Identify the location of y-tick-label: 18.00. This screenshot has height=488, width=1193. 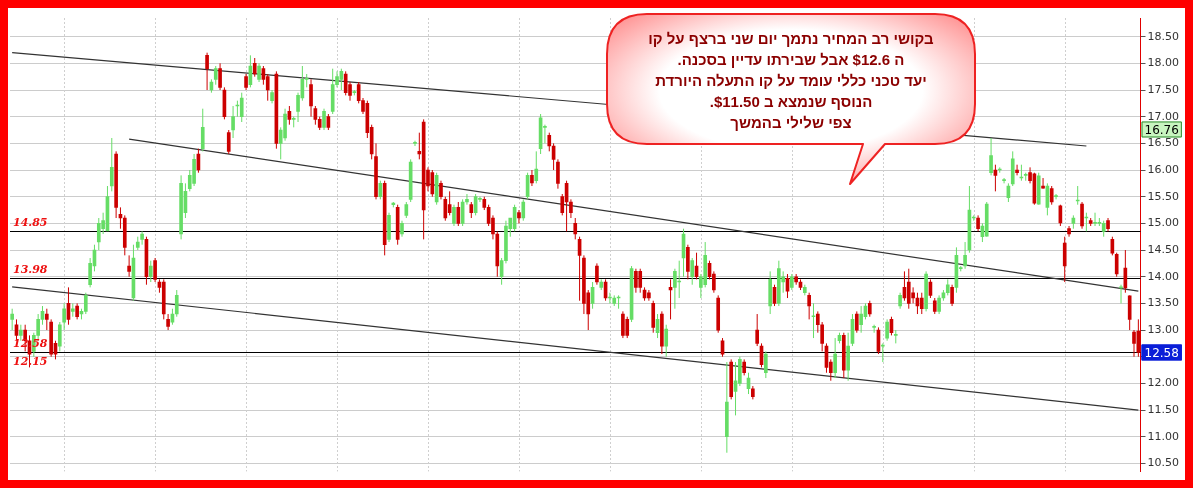
(1163, 63).